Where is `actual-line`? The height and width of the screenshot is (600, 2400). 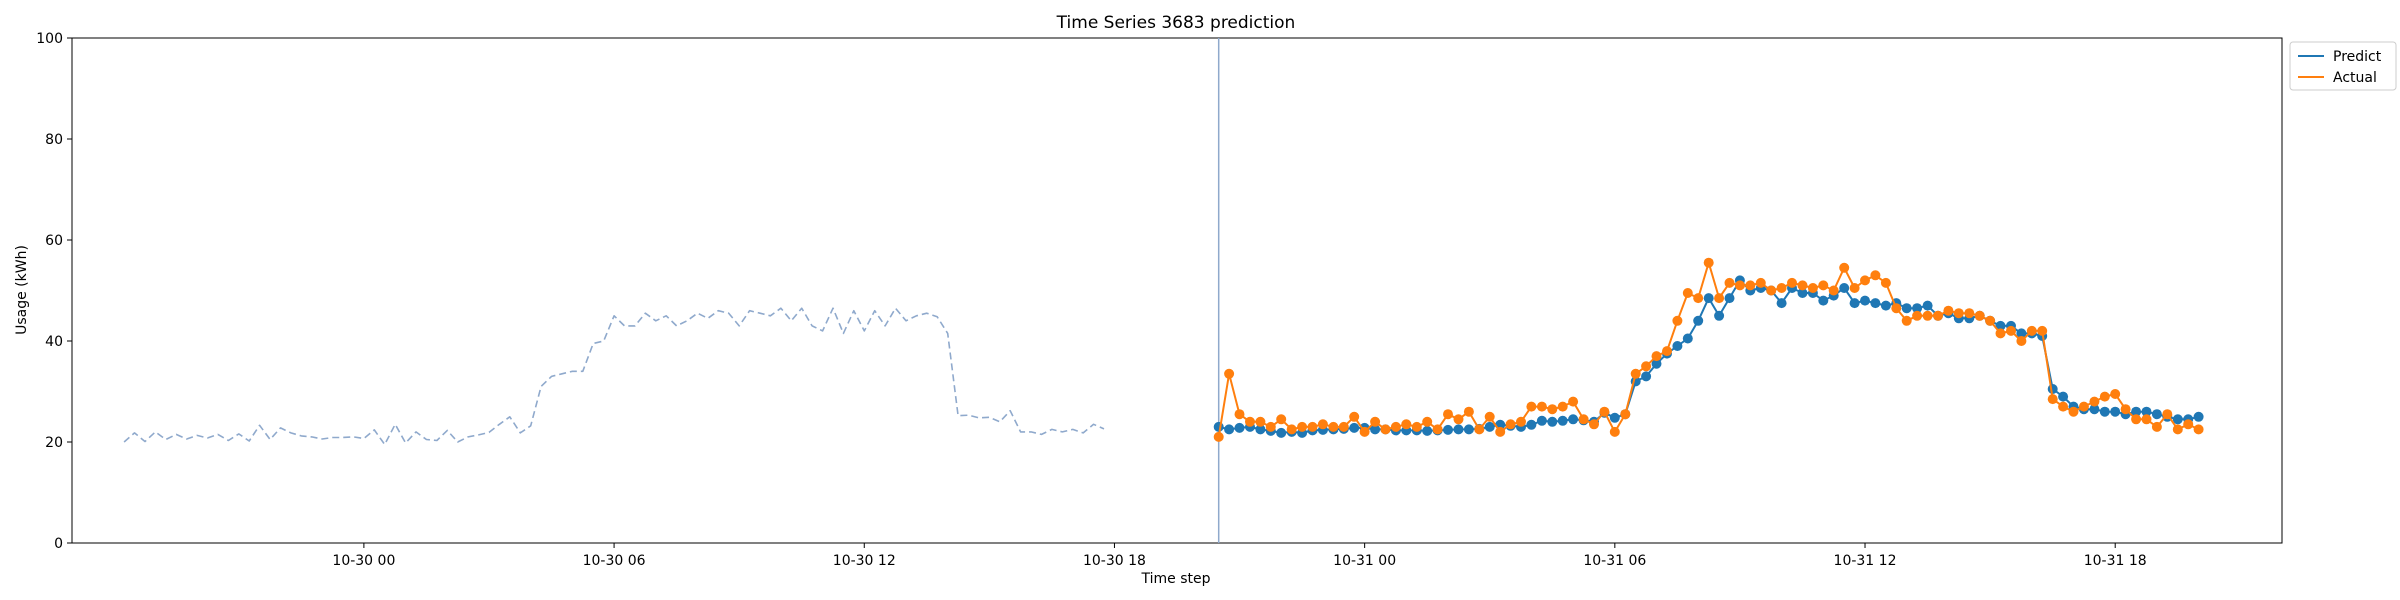
actual-line is located at coordinates (1708, 349).